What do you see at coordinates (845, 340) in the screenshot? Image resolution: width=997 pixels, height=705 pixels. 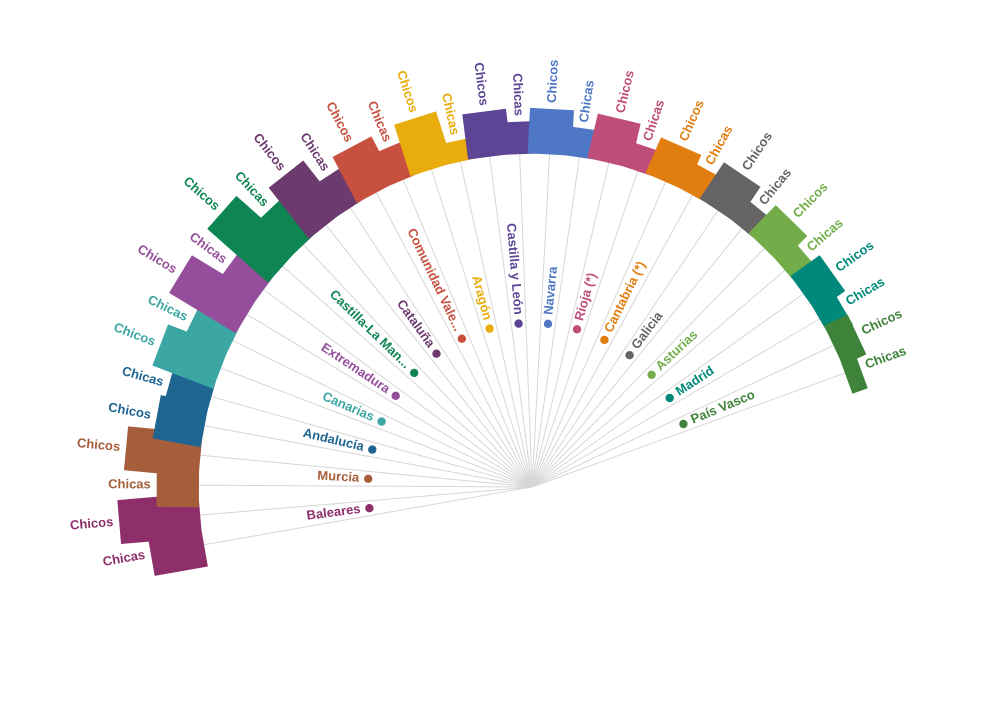 I see `bar-pais-vasco-chicos` at bounding box center [845, 340].